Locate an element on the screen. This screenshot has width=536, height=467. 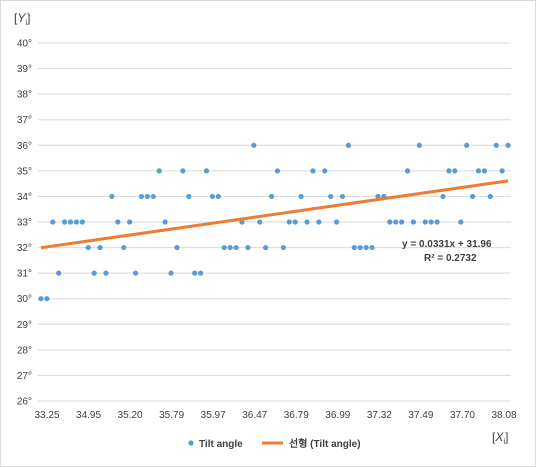
x-tick-label: 35.97 is located at coordinates (213, 415).